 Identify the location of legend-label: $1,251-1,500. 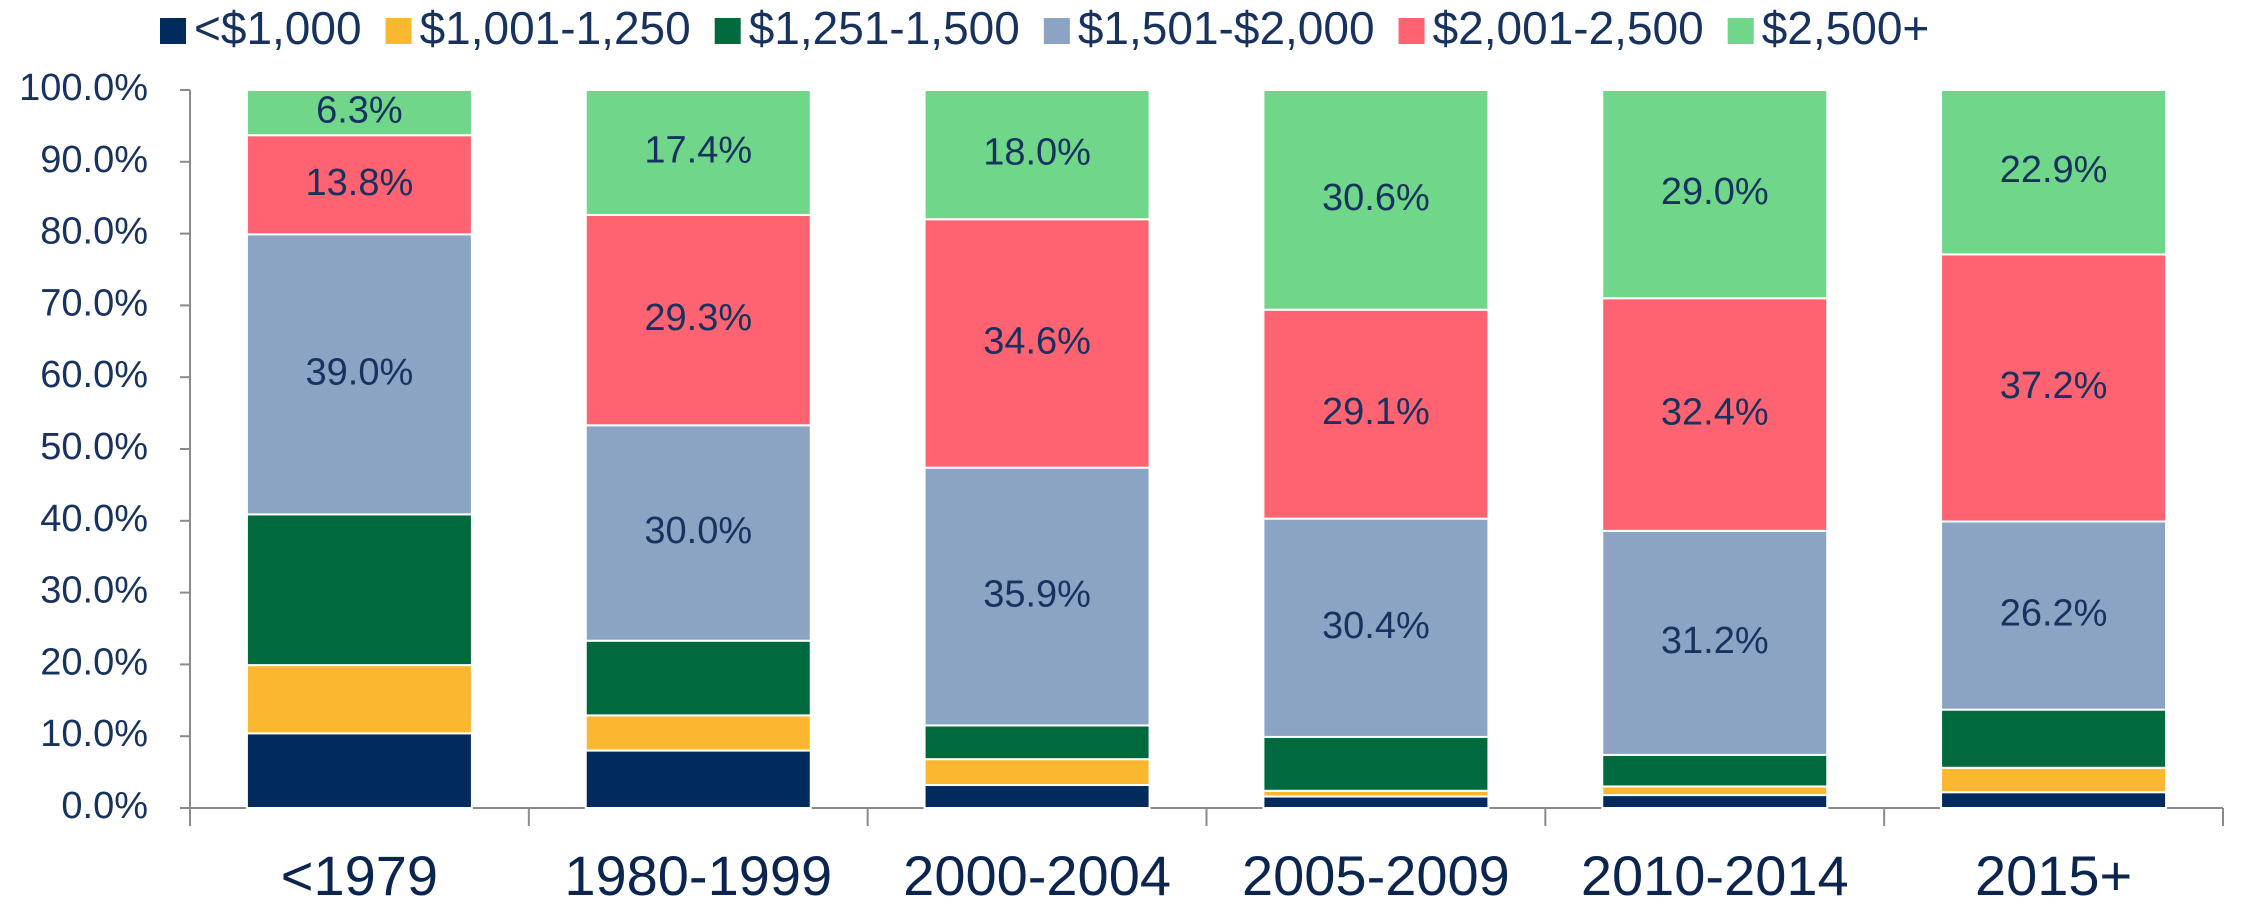
(884, 28).